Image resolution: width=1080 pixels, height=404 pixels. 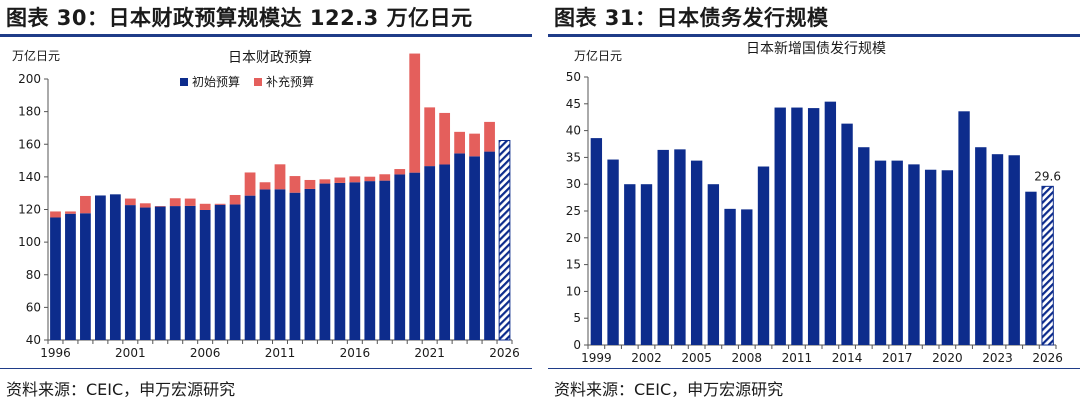 What do you see at coordinates (385, 177) in the screenshot?
I see `bar-secondary-2018` at bounding box center [385, 177].